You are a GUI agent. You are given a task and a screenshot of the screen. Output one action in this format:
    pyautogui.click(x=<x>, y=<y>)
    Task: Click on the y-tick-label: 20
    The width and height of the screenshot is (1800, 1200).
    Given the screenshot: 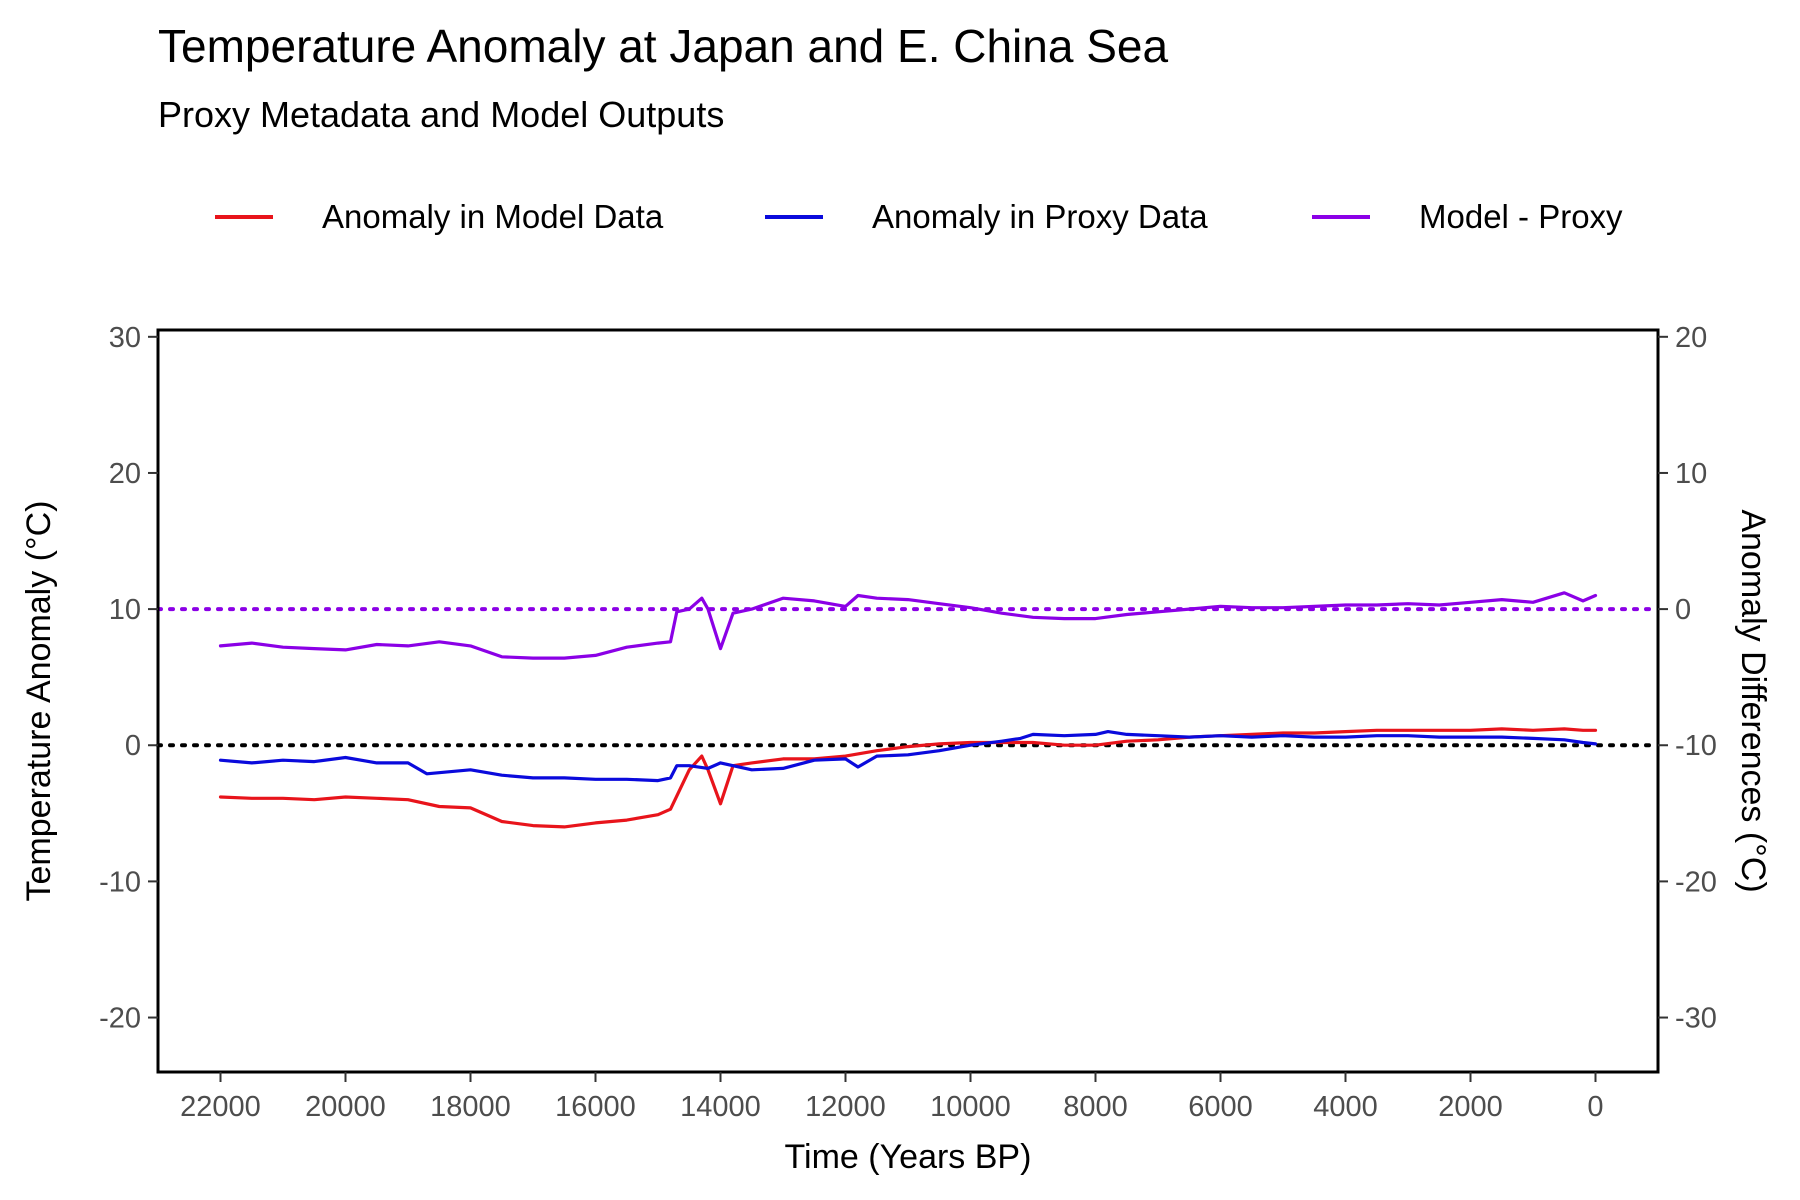 What is the action you would take?
    pyautogui.click(x=125, y=474)
    